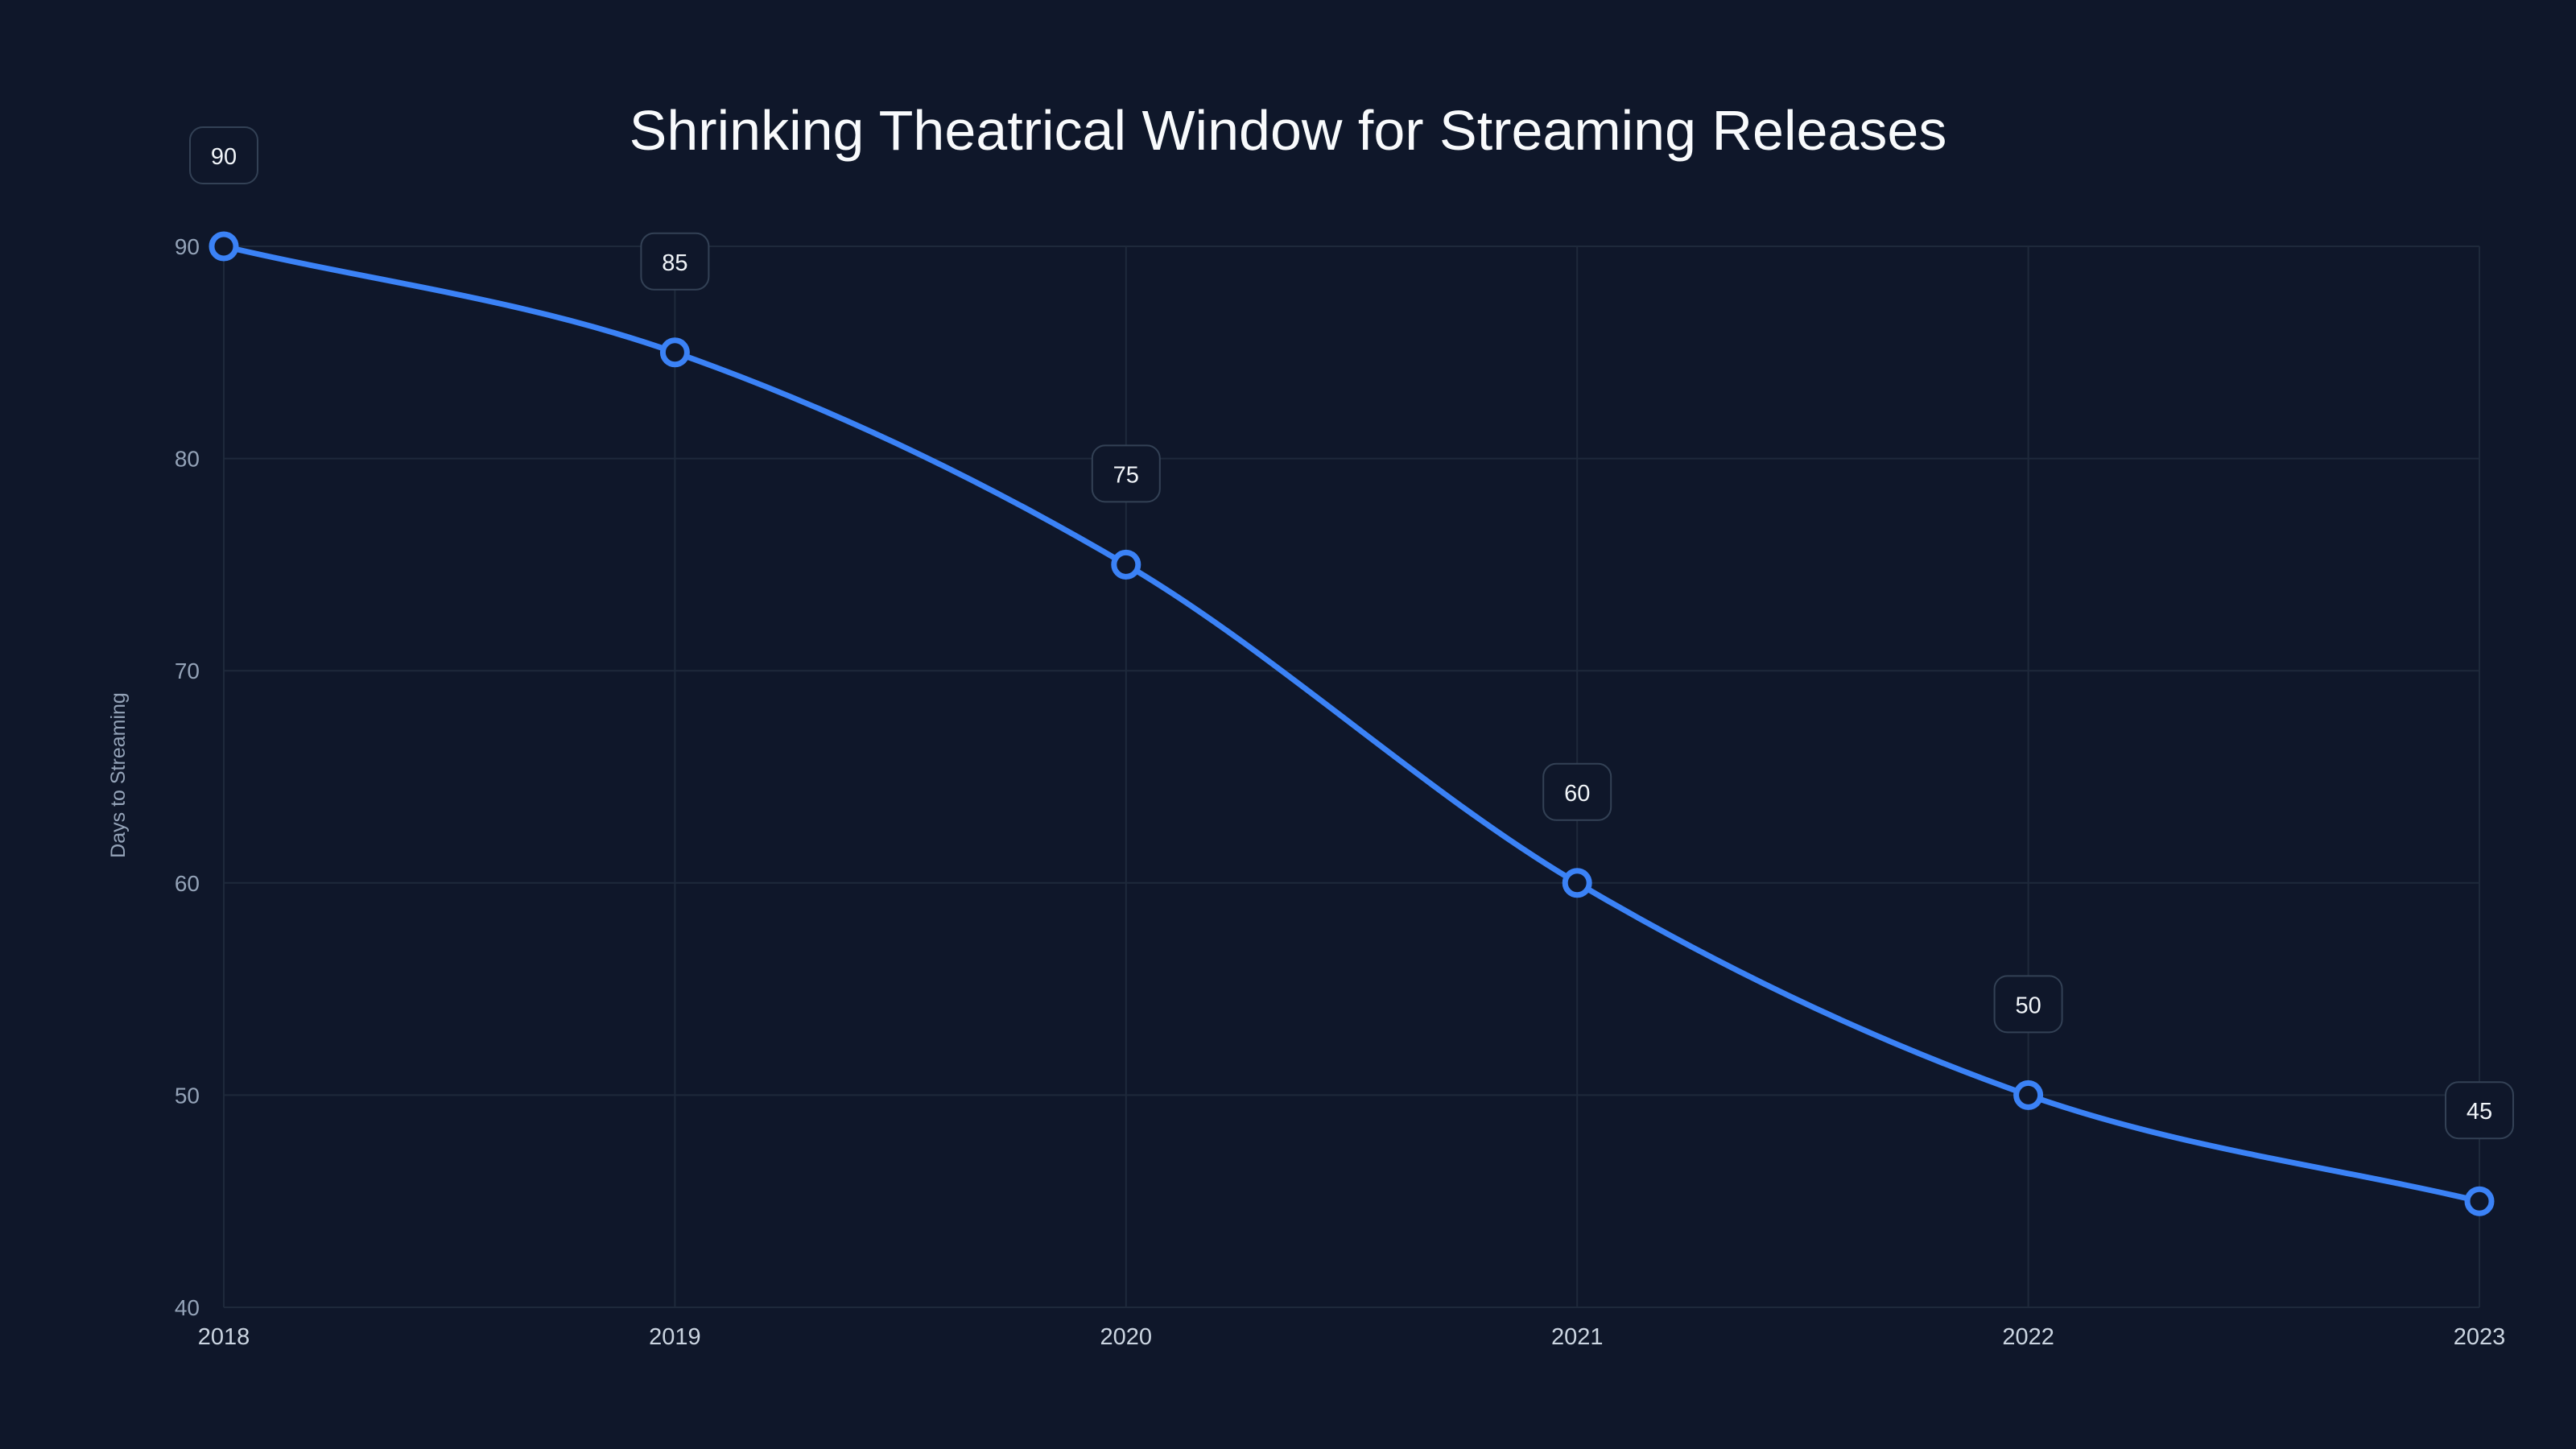 The height and width of the screenshot is (1449, 2576). I want to click on data-label: 75, so click(1126, 475).